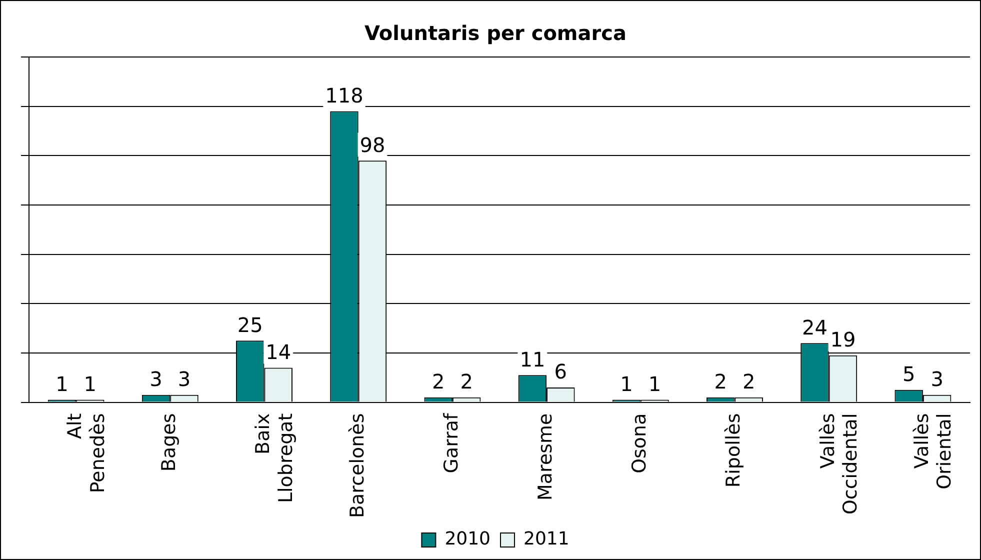  Describe the element at coordinates (843, 340) in the screenshot. I see `data-label: 19` at that location.